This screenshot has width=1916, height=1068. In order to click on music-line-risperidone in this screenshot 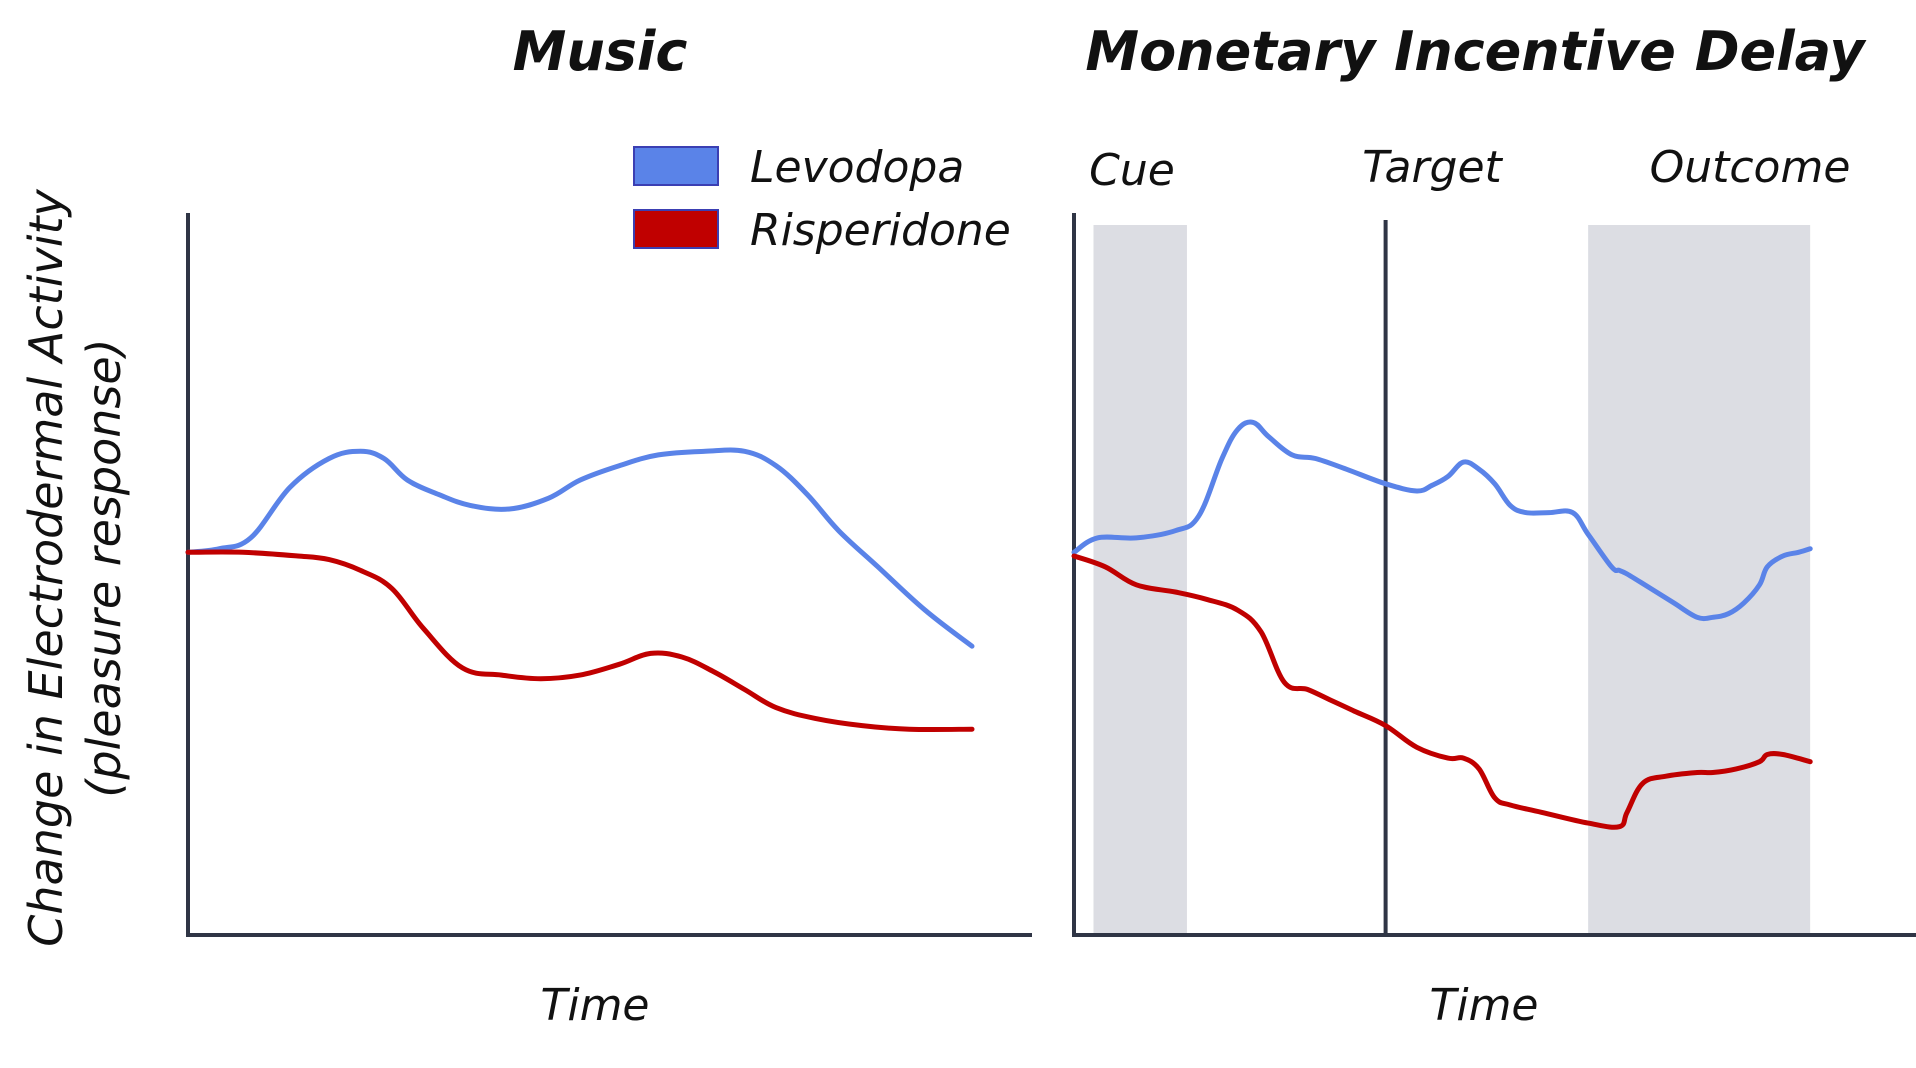, I will do `click(580, 641)`.